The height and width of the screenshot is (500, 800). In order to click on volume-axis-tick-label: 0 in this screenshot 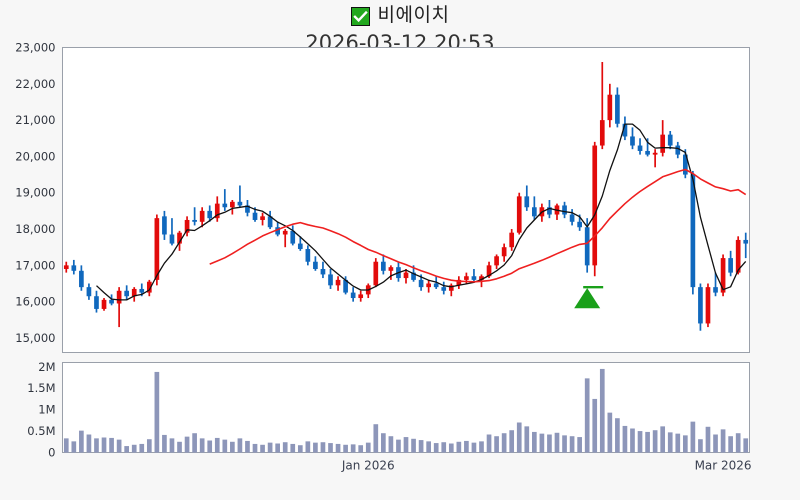, I will do `click(51, 453)`.